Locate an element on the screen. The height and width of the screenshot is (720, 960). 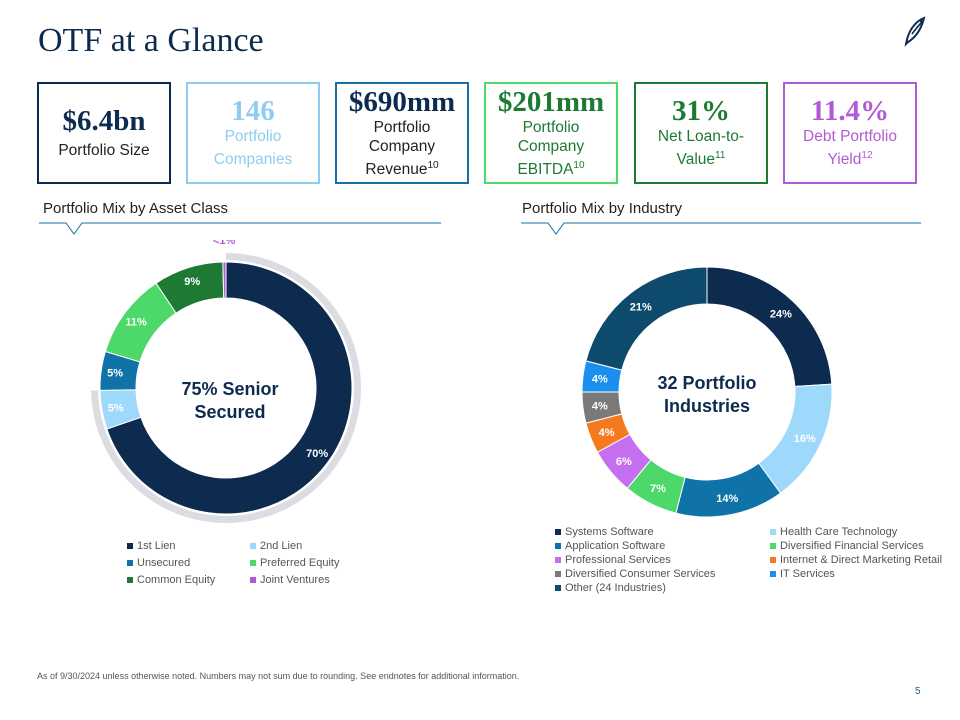
legend-item: 2nd Lien is located at coordinates (276, 546).